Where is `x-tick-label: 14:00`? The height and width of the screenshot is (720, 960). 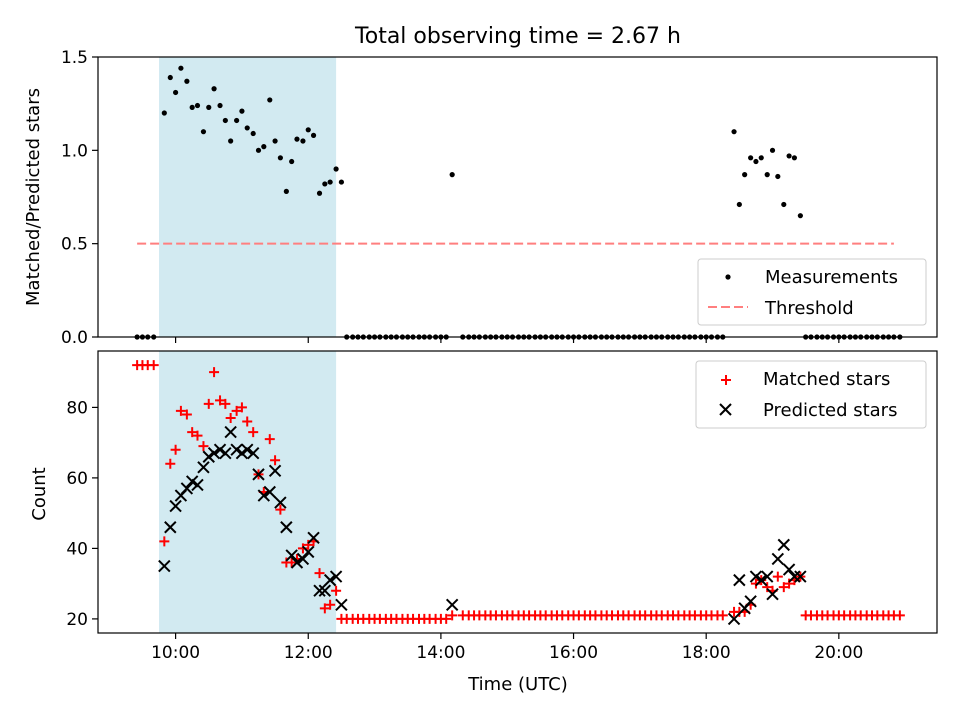
x-tick-label: 14:00 is located at coordinates (440, 653).